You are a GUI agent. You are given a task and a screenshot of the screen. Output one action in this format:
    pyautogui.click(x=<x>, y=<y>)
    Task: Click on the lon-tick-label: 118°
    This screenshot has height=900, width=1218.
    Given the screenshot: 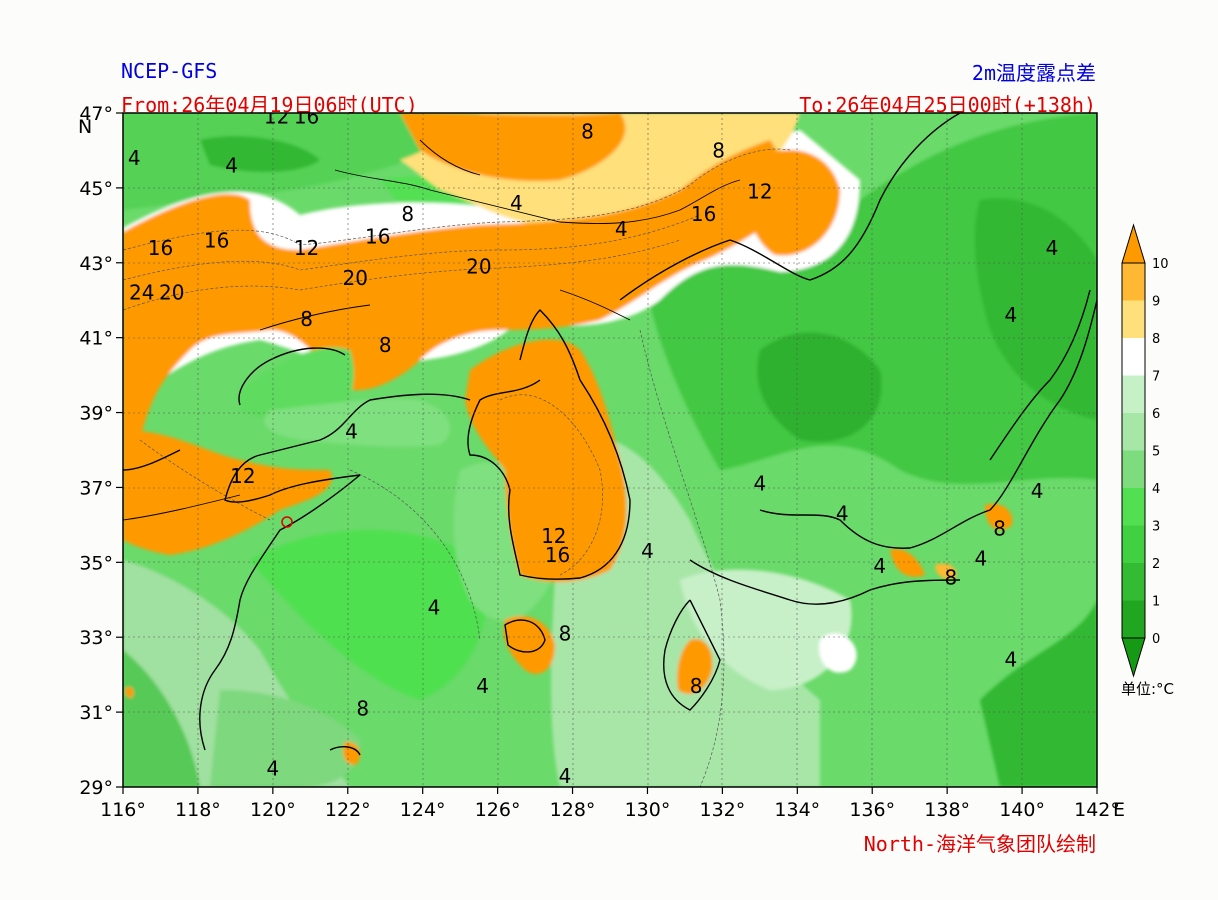 What is the action you would take?
    pyautogui.click(x=198, y=810)
    